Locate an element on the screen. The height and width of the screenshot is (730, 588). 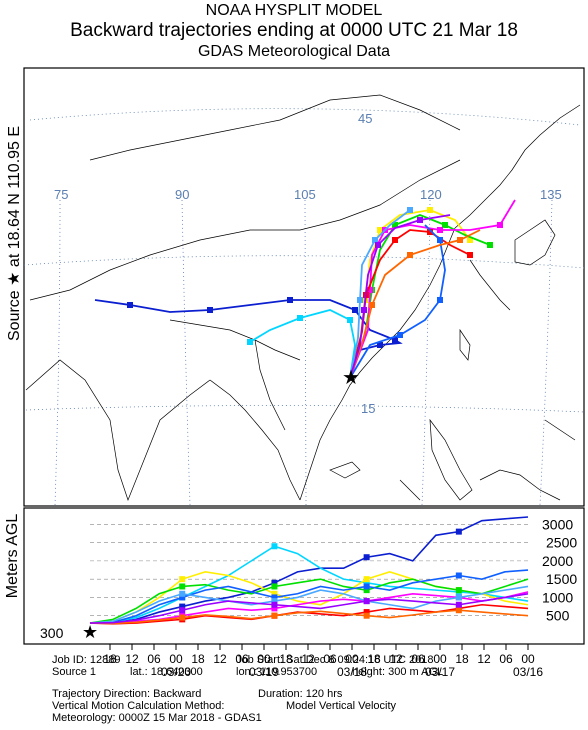
lon-label-105: 105 is located at coordinates (305, 194).